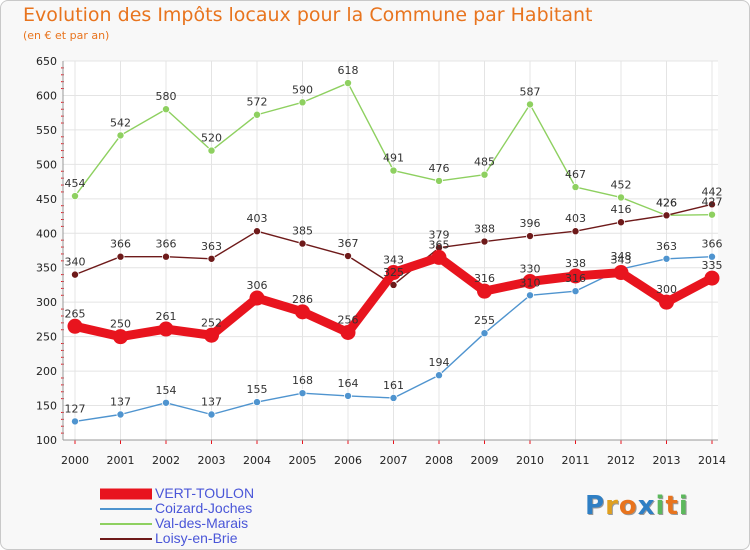 The image size is (750, 550). I want to click on data-label-loisy-en-brie: 367, so click(348, 243).